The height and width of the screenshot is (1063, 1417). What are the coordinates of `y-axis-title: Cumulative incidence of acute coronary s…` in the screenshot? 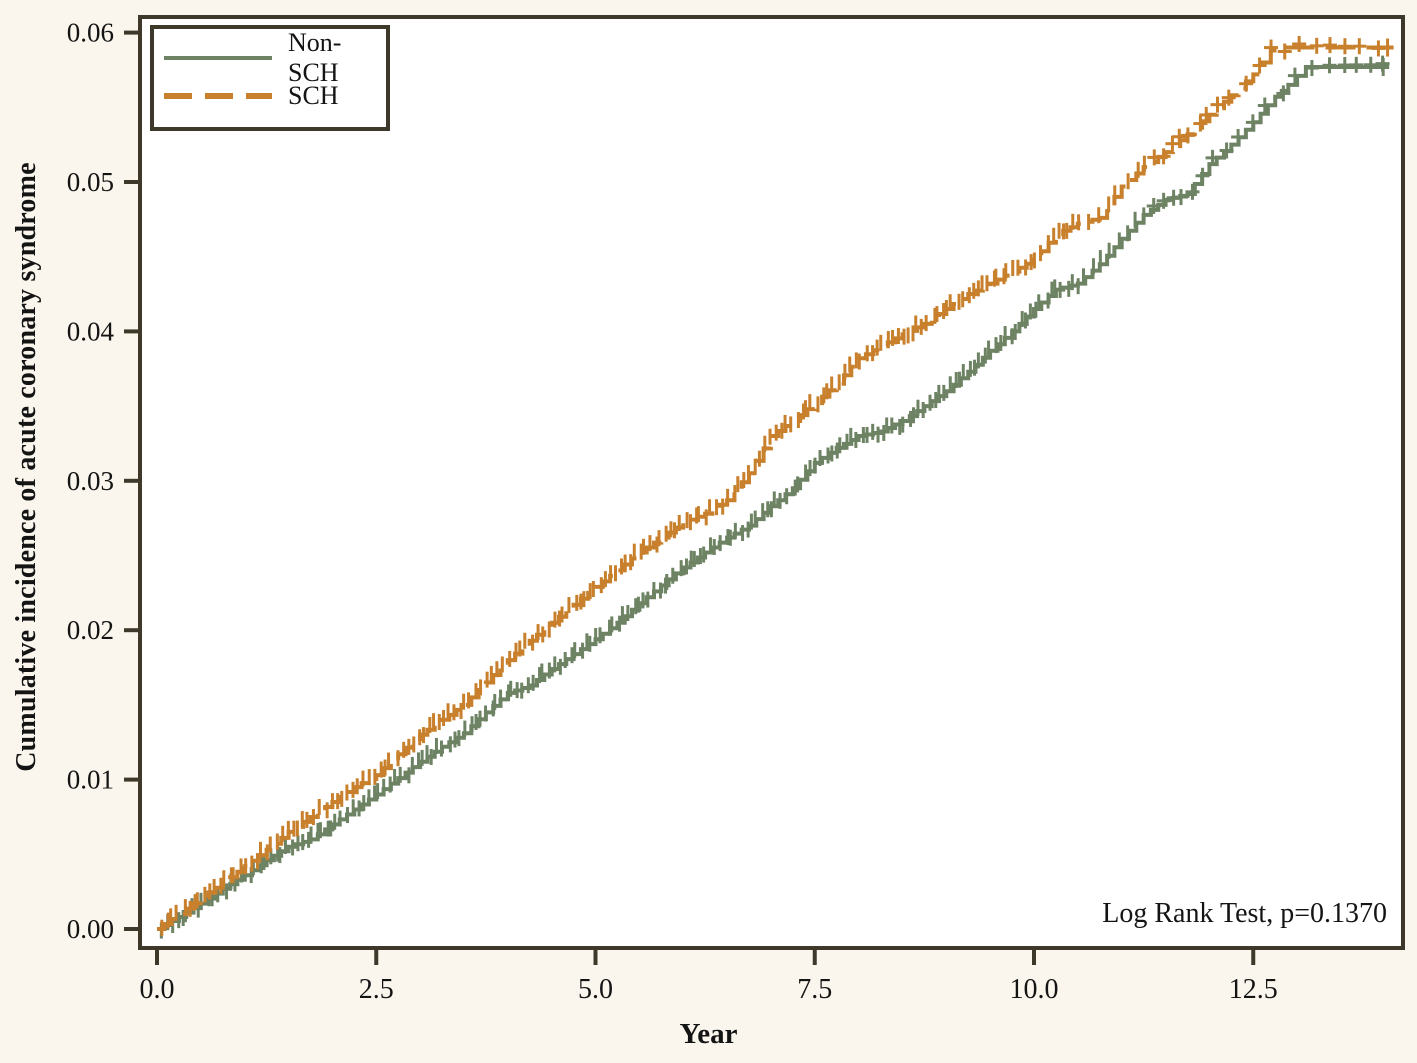 It's located at (26, 467).